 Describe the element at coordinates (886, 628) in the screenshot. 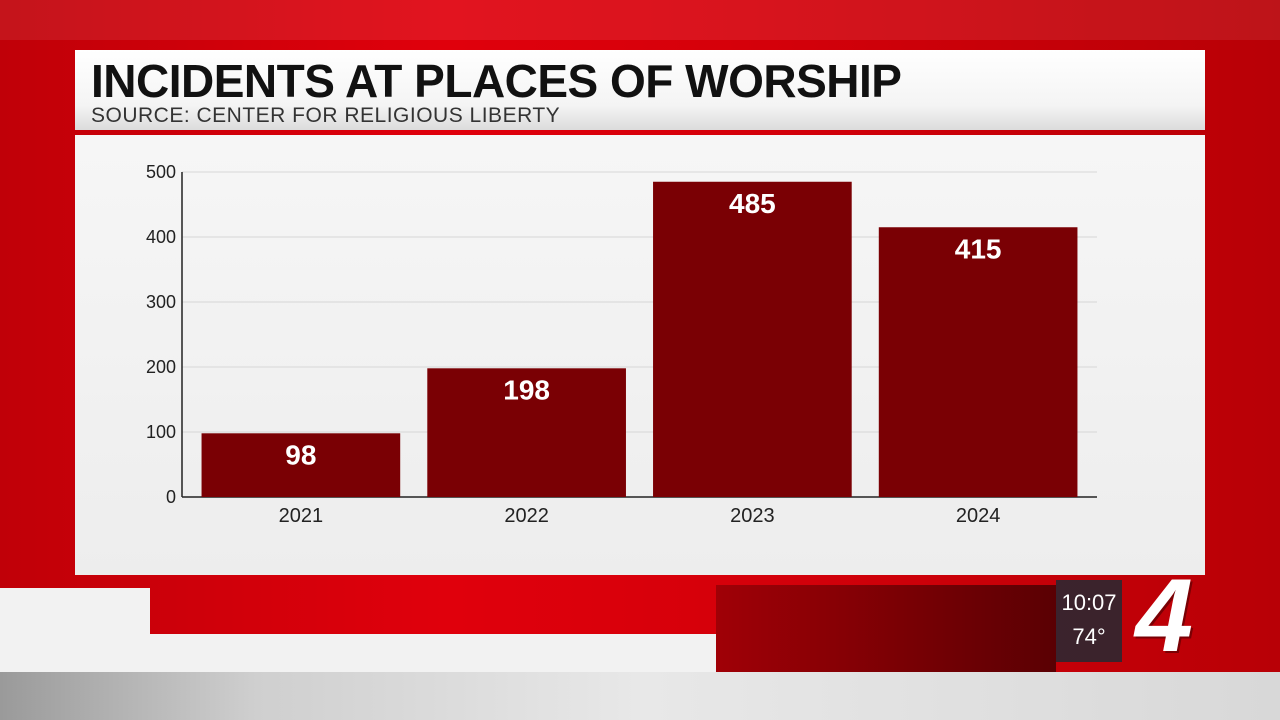

I see `background-dark-strip` at that location.